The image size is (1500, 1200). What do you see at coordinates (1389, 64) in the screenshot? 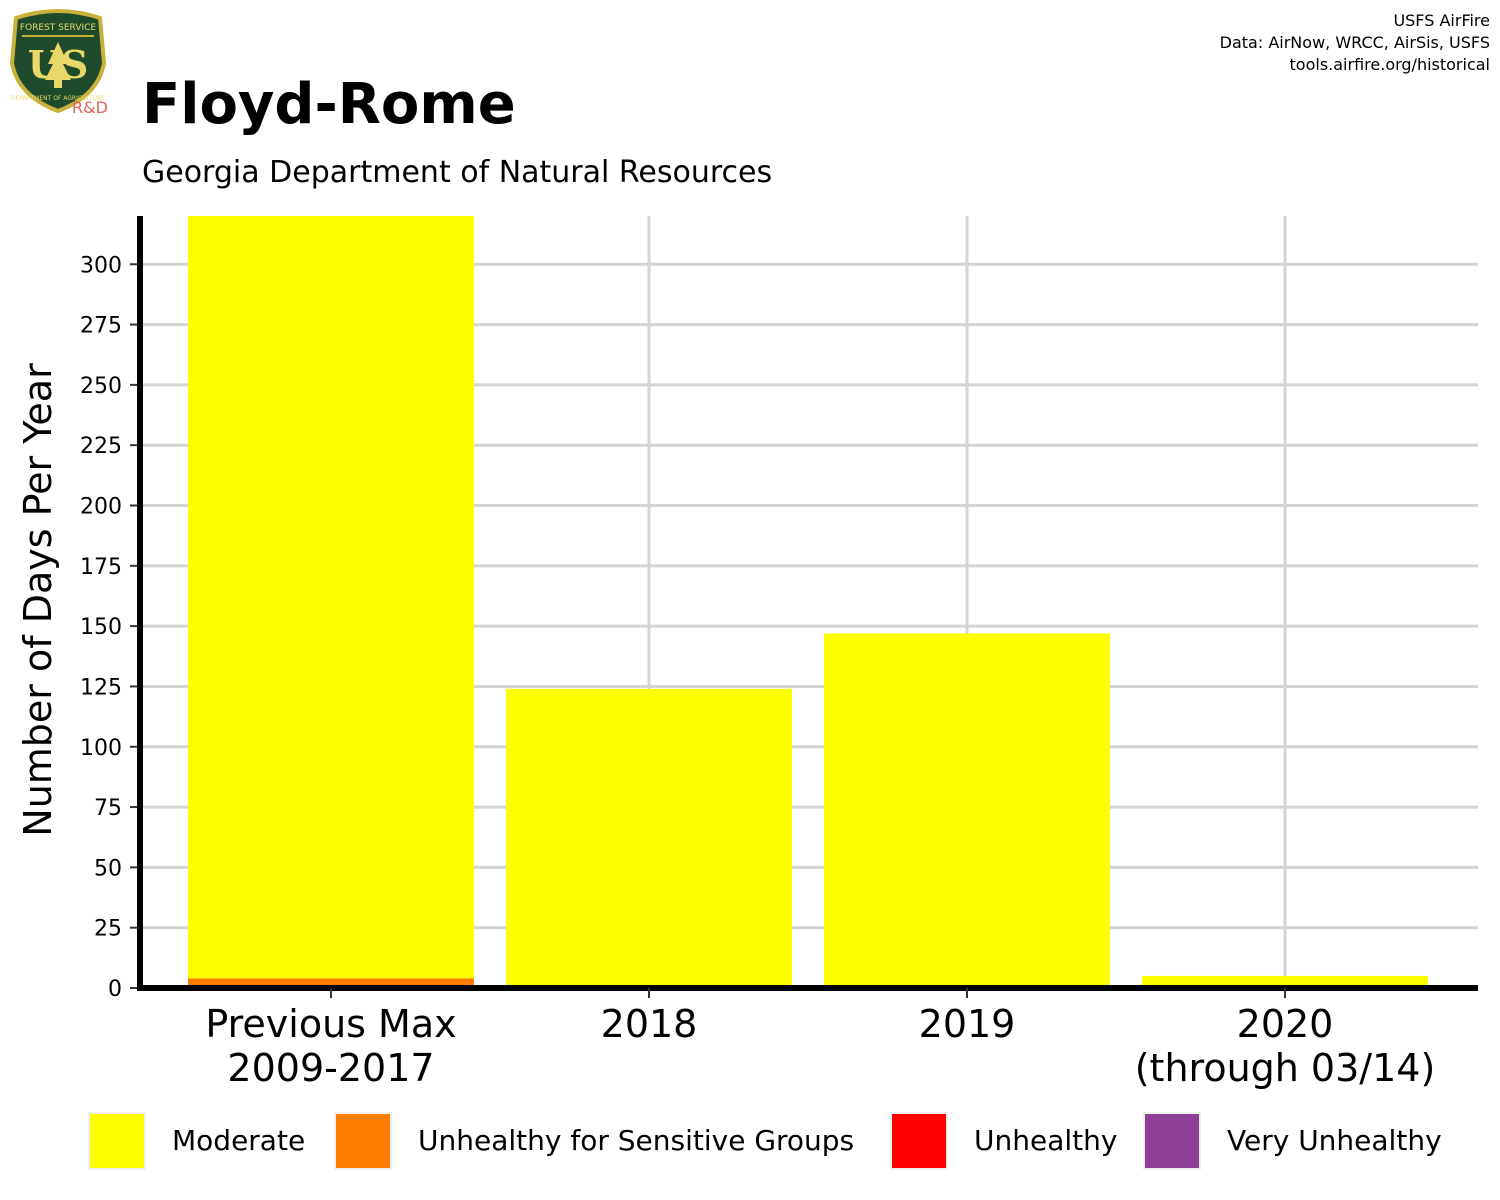
I see `credit-line-3: tools.airfire.org/historical` at bounding box center [1389, 64].